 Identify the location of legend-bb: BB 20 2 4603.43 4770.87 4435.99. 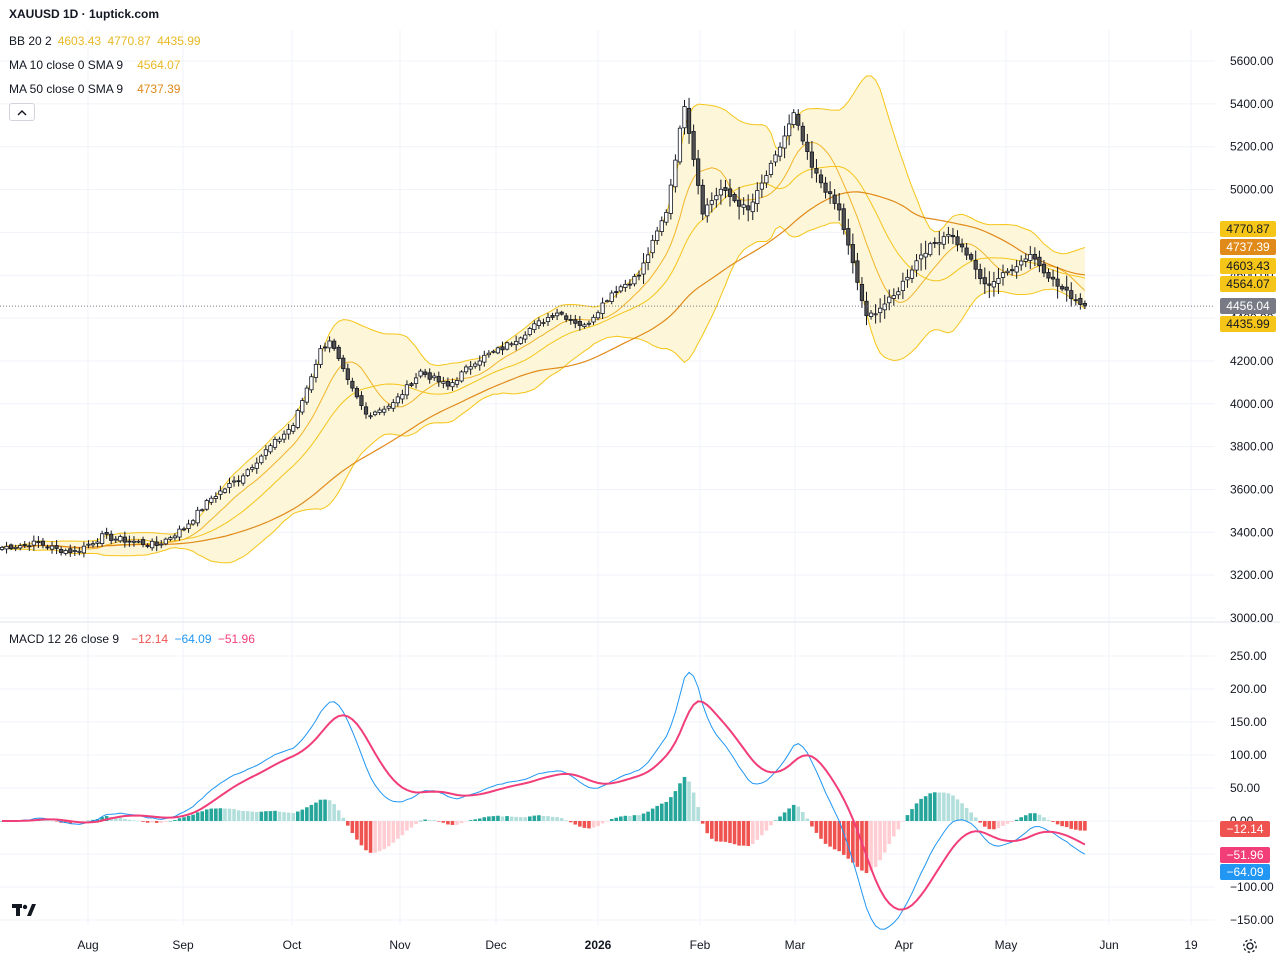
(105, 41).